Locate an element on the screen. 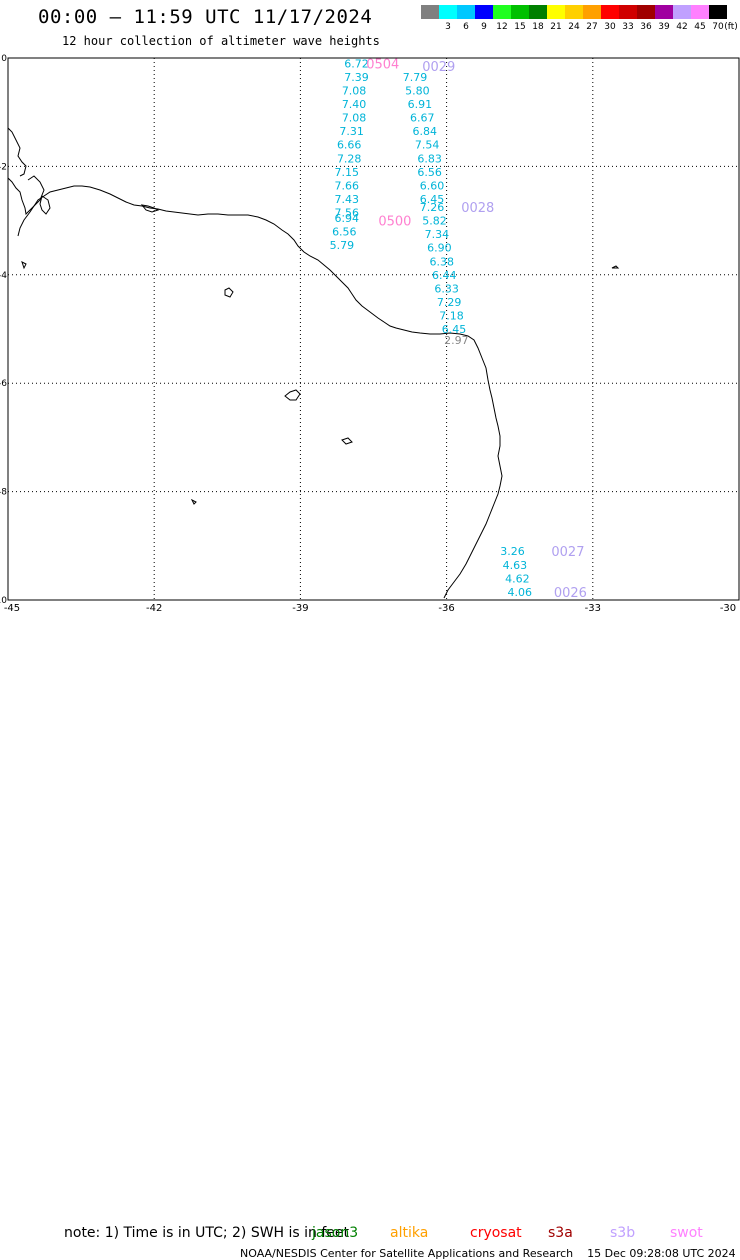  colorbar-label: 45 is located at coordinates (700, 27).